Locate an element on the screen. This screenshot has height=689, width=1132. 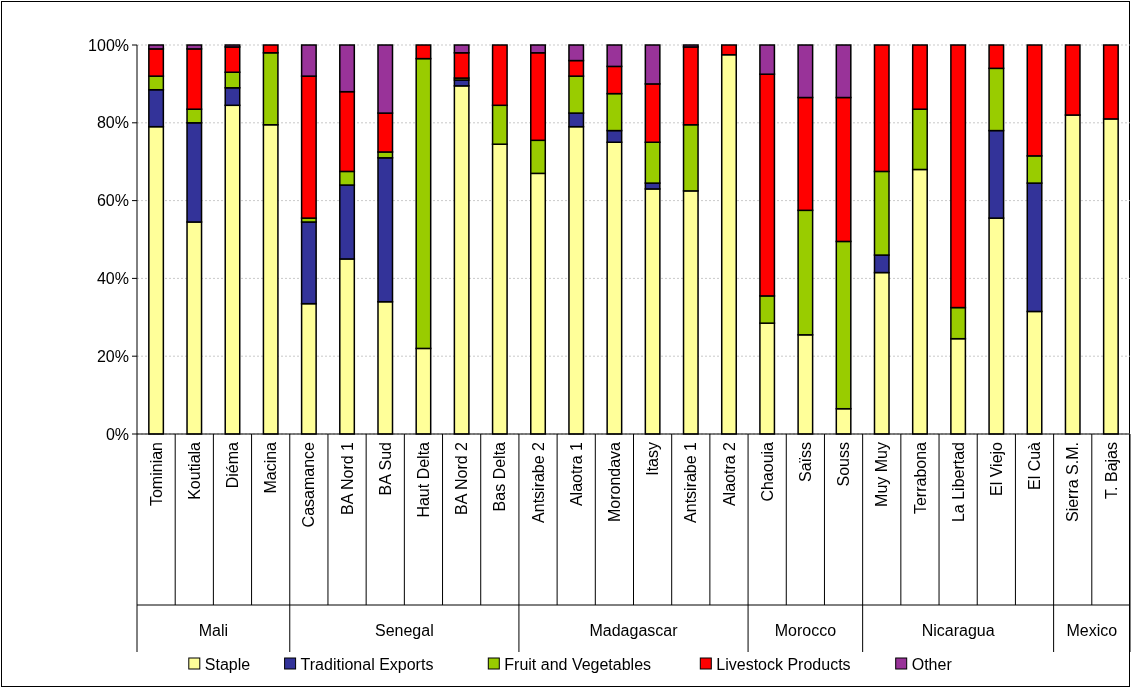
x-tick-label: El Cuà is located at coordinates (1035, 466).